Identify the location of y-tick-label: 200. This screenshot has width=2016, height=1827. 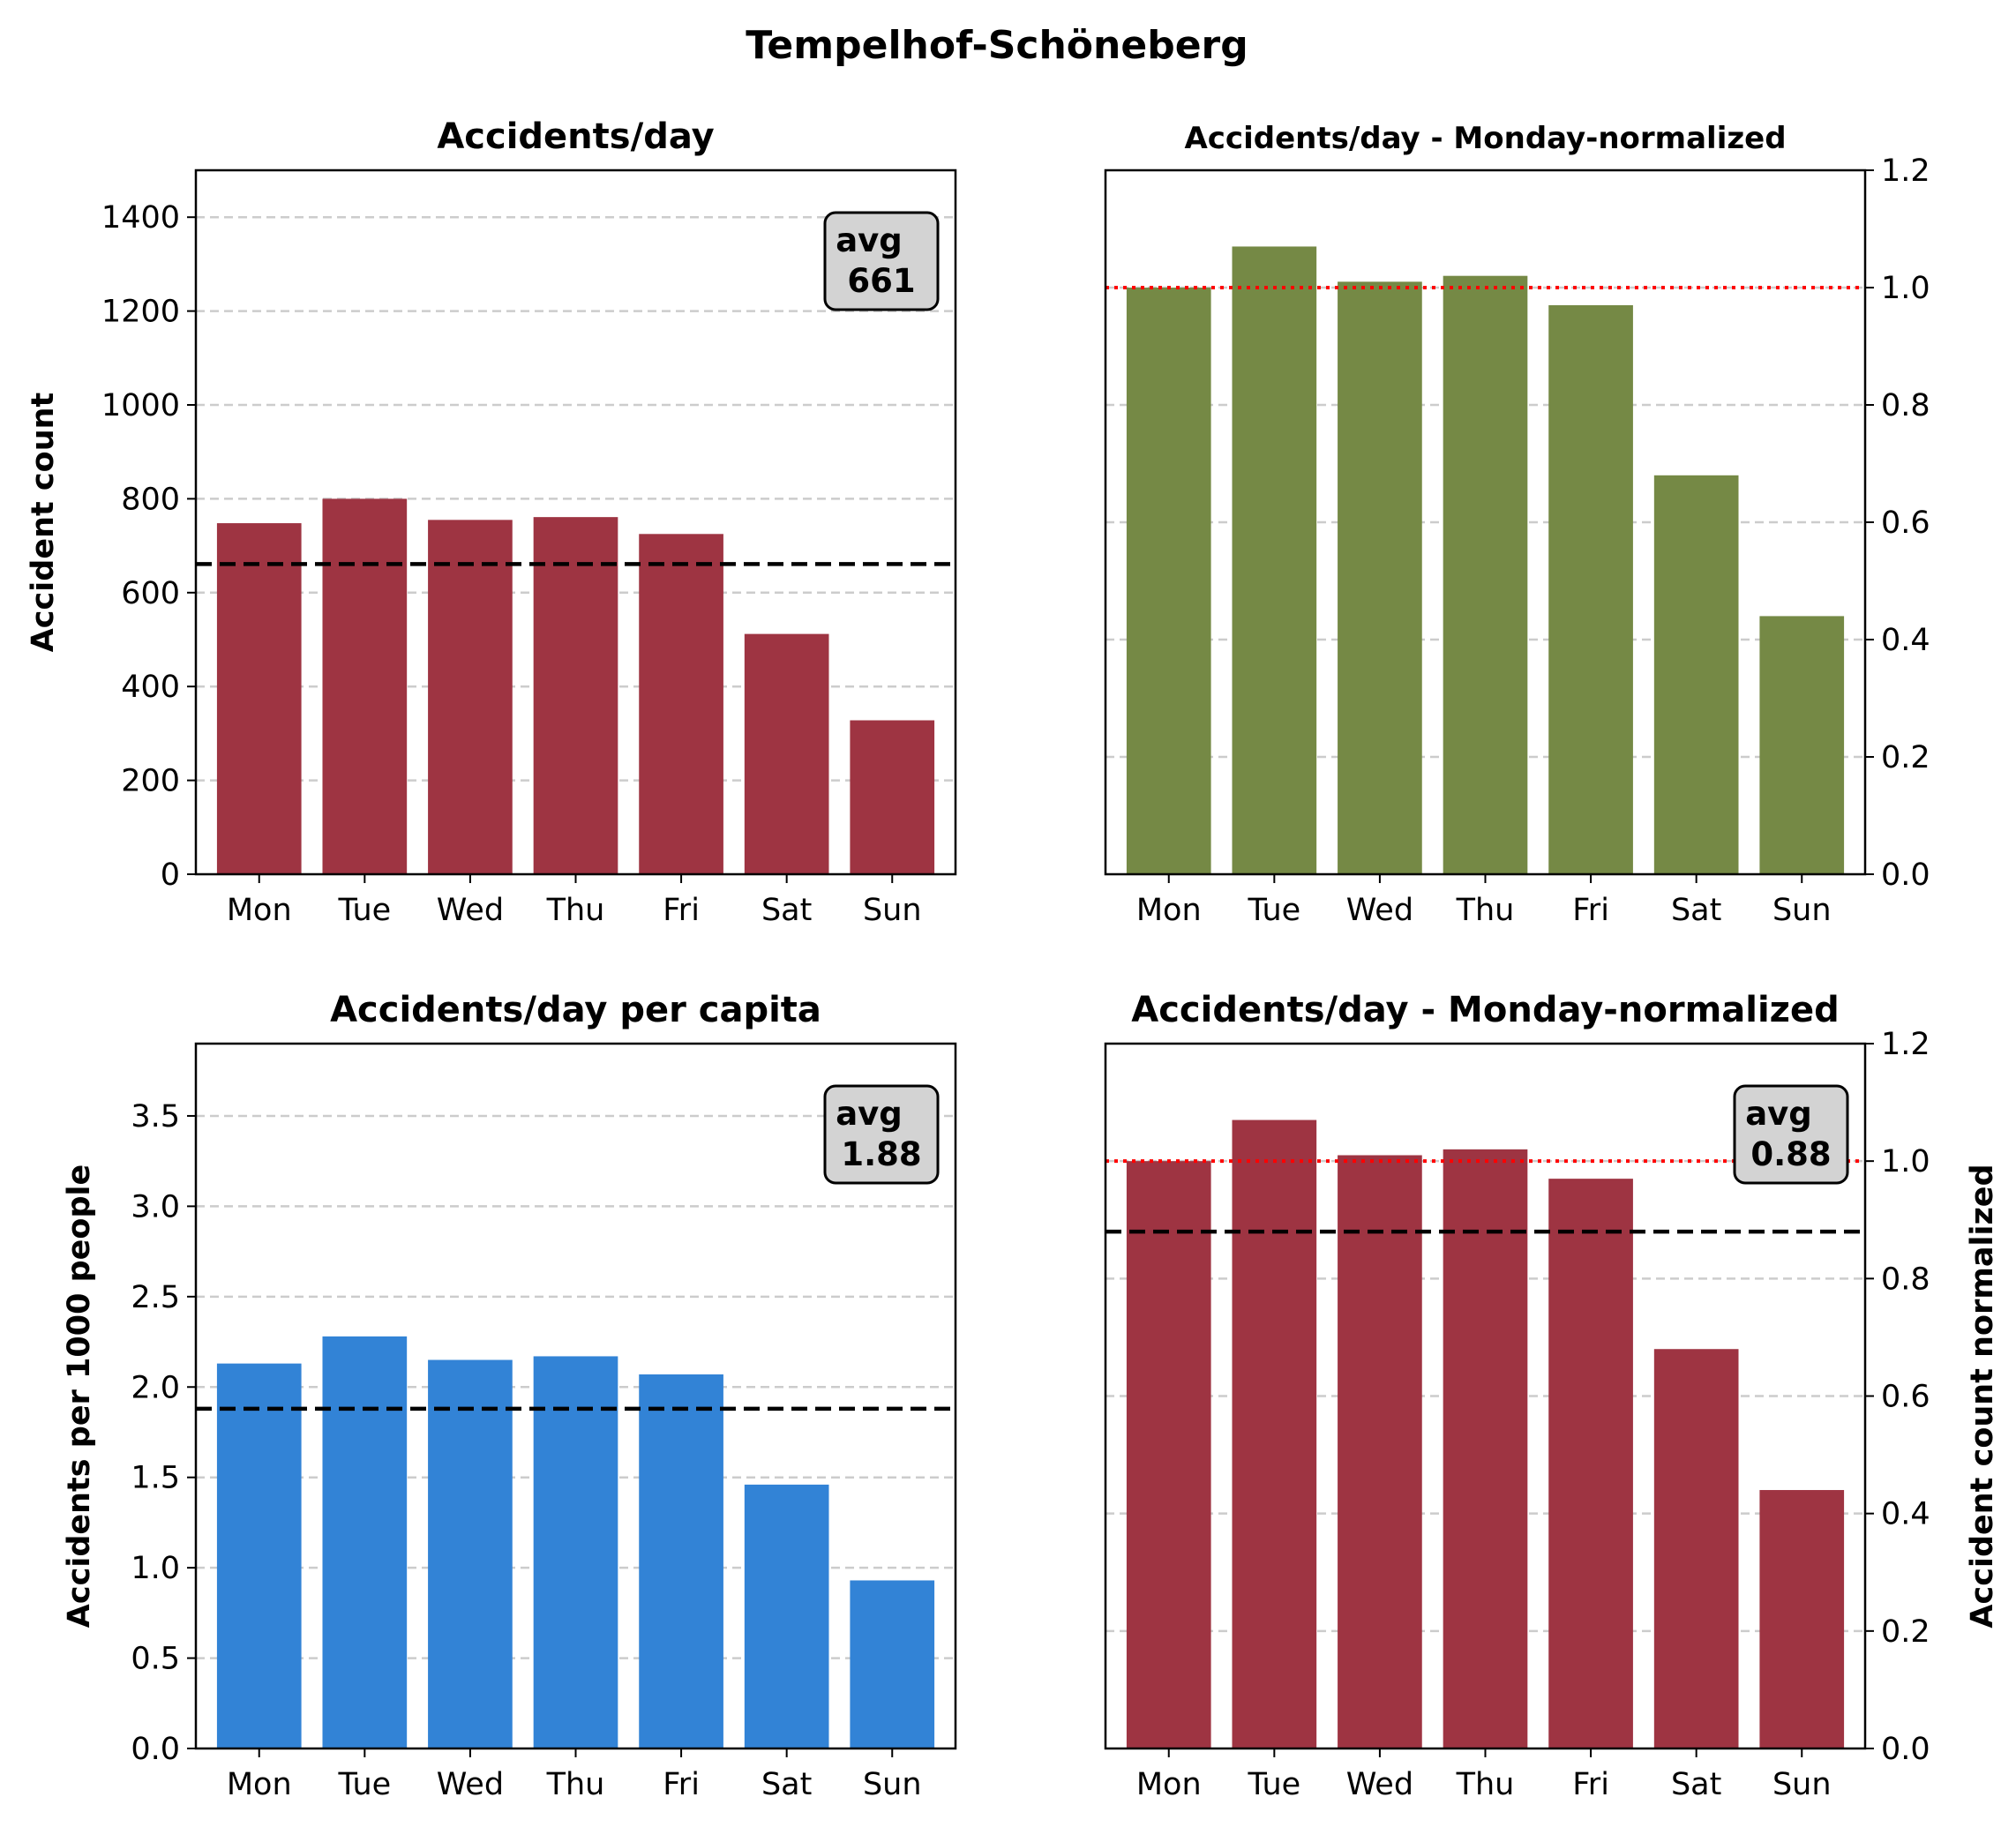
(150, 781).